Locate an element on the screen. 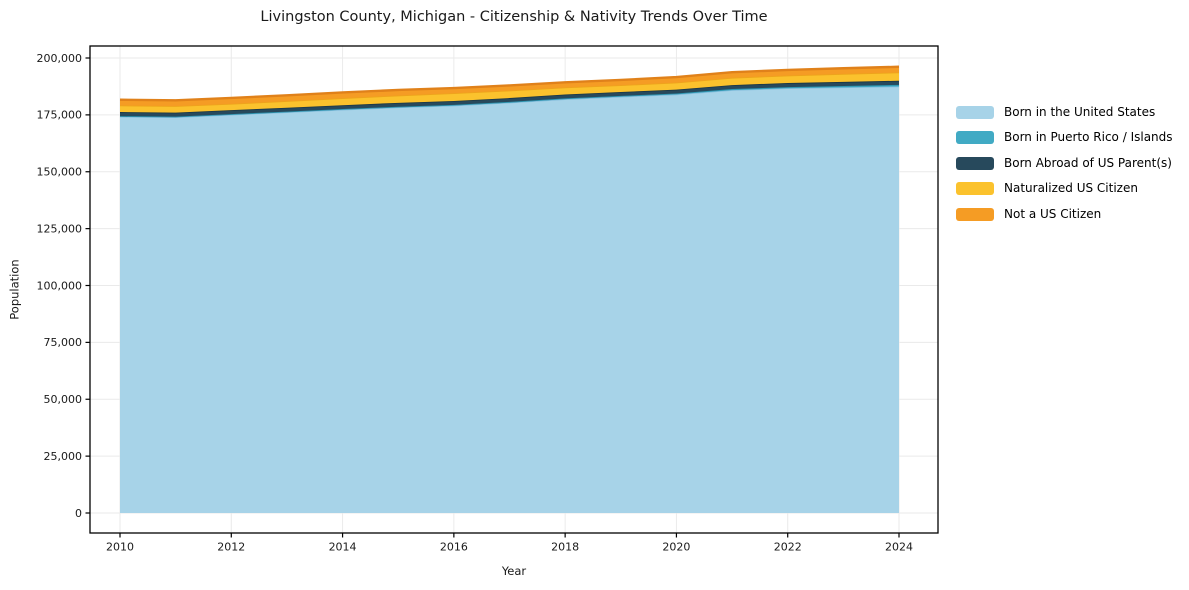 Image resolution: width=1189 pixels, height=590 pixels. legend-label: Naturalized US Citizen is located at coordinates (1071, 188).